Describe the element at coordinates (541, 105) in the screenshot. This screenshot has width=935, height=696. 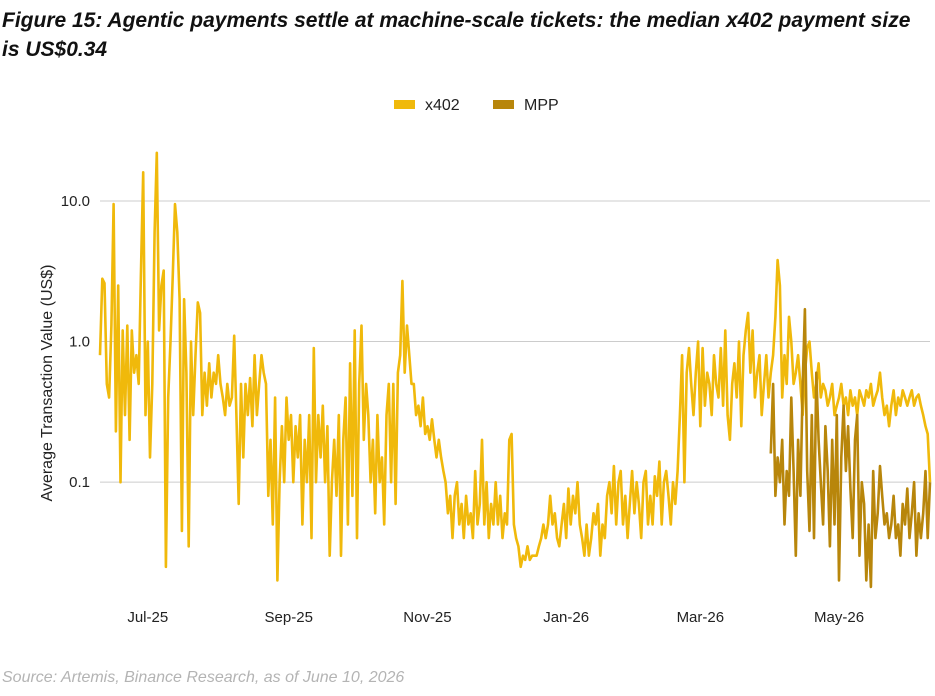
I see `legend-label-mpp: MPP` at that location.